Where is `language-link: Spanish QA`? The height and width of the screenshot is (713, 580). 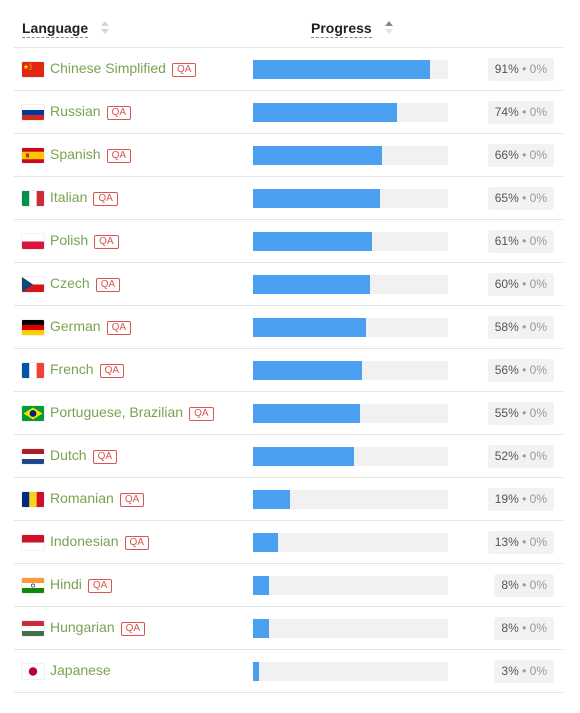 language-link: Spanish QA is located at coordinates (91, 154).